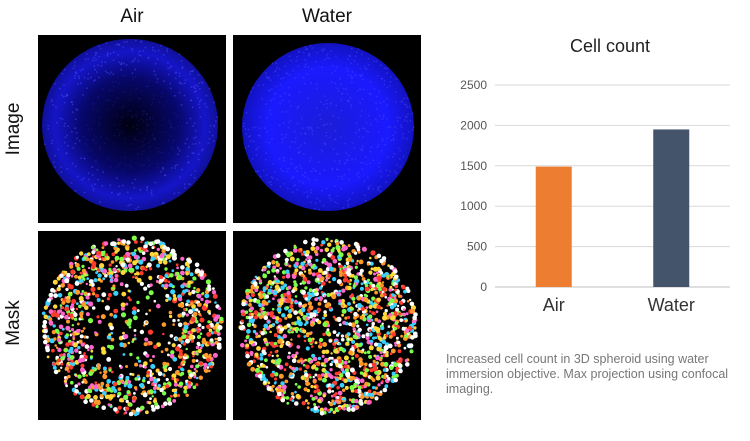 The height and width of the screenshot is (441, 750). I want to click on column-header-air: Air, so click(132, 16).